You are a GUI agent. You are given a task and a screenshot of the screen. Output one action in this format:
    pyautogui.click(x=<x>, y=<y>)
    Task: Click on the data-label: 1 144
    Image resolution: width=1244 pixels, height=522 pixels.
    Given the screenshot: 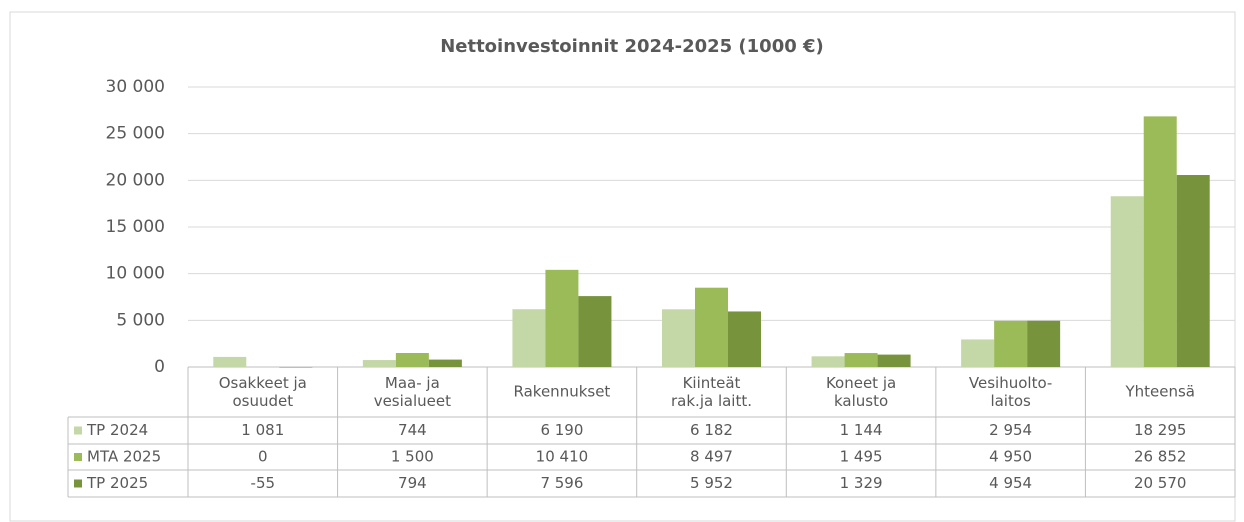 What is the action you would take?
    pyautogui.click(x=861, y=430)
    